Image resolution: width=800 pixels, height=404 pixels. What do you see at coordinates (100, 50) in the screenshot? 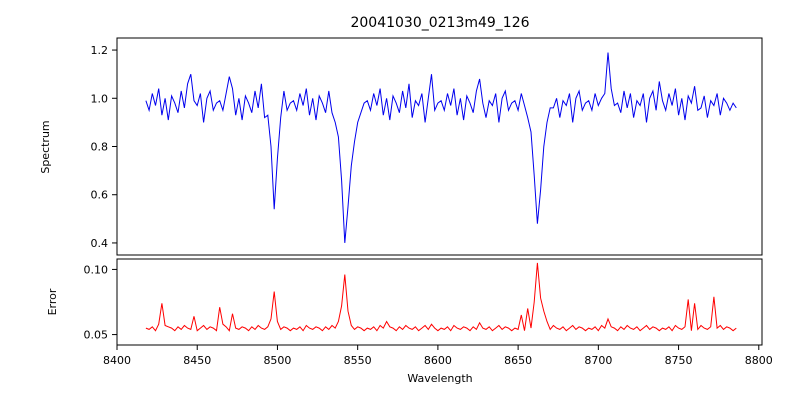
I see `y-tick-label: 1.2` at bounding box center [100, 50].